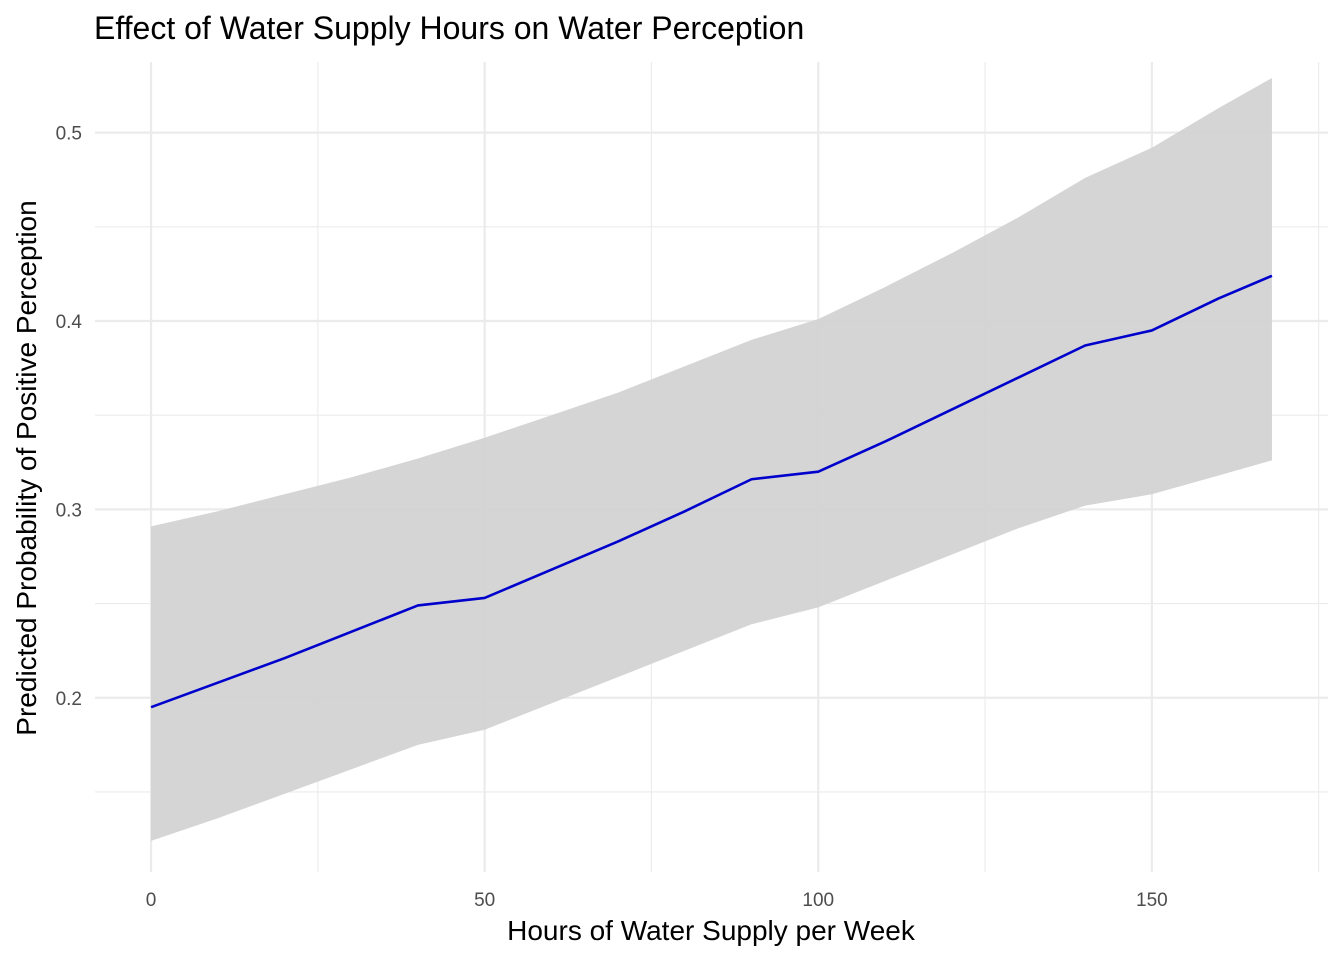  What do you see at coordinates (484, 900) in the screenshot?
I see `x-tick-label: 50` at bounding box center [484, 900].